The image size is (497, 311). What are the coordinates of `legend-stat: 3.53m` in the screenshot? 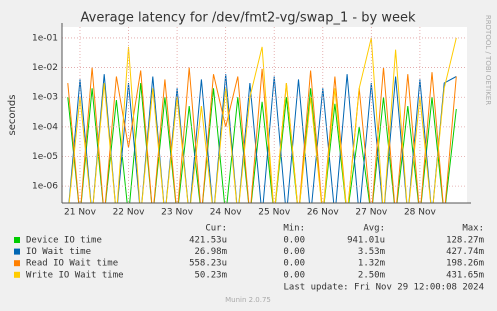 It's located at (371, 252).